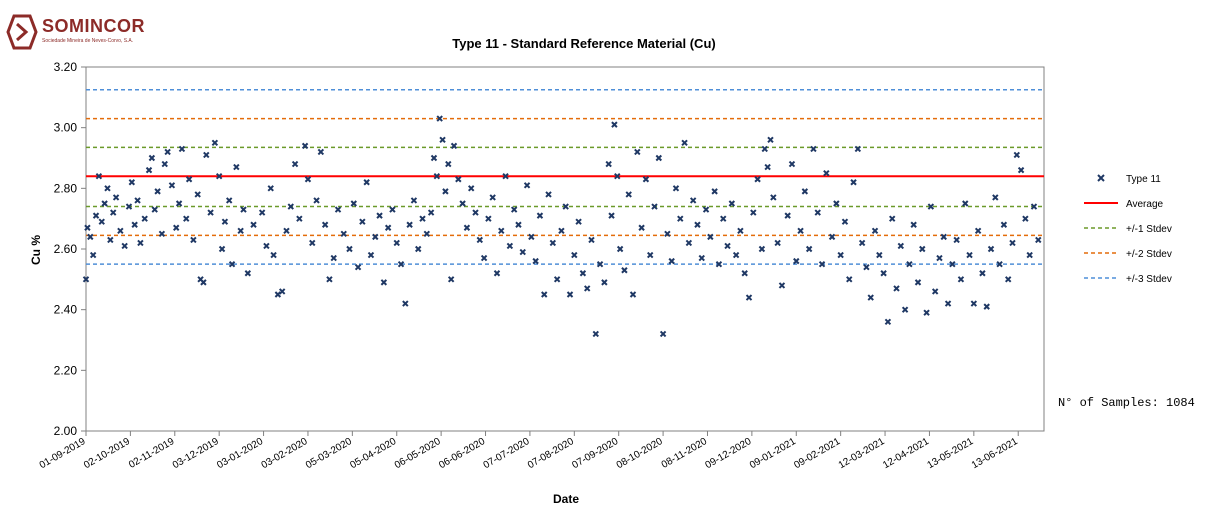  What do you see at coordinates (66, 67) in the screenshot?
I see `y-tick-label: 3.20` at bounding box center [66, 67].